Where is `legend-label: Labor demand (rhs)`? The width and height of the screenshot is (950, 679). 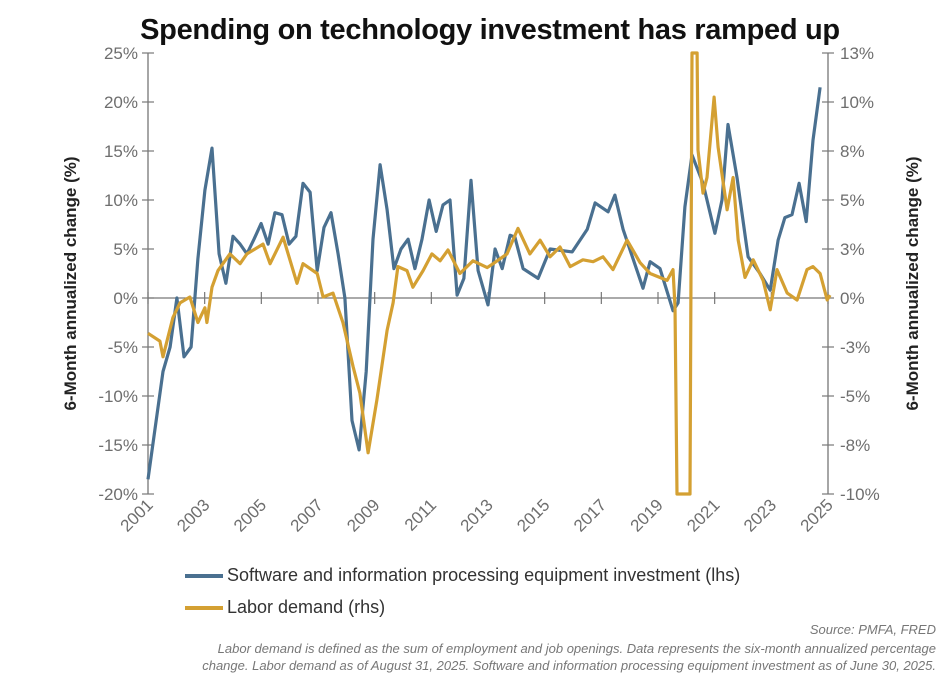 legend-label: Labor demand (rhs) is located at coordinates (306, 607).